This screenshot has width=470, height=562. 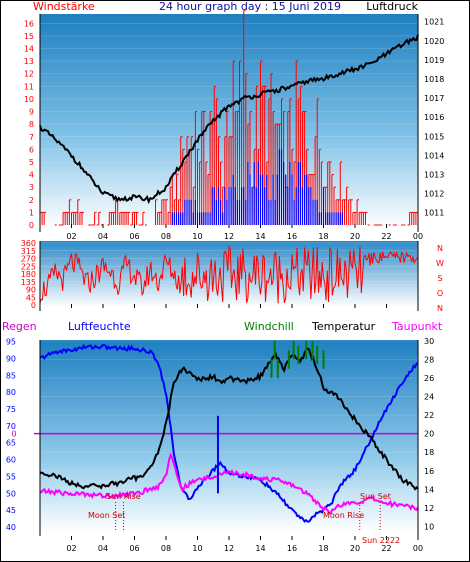 I want to click on direction-compass-tick: O, so click(x=440, y=293).